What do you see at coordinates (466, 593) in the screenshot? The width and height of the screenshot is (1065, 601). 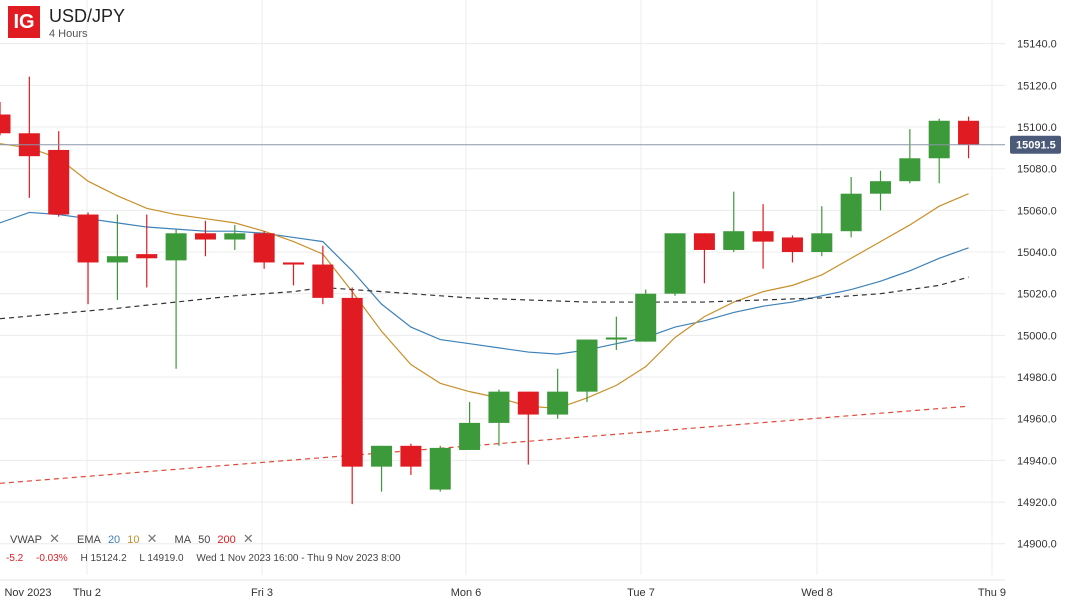 I see `x-tick-label: Mon 6` at bounding box center [466, 593].